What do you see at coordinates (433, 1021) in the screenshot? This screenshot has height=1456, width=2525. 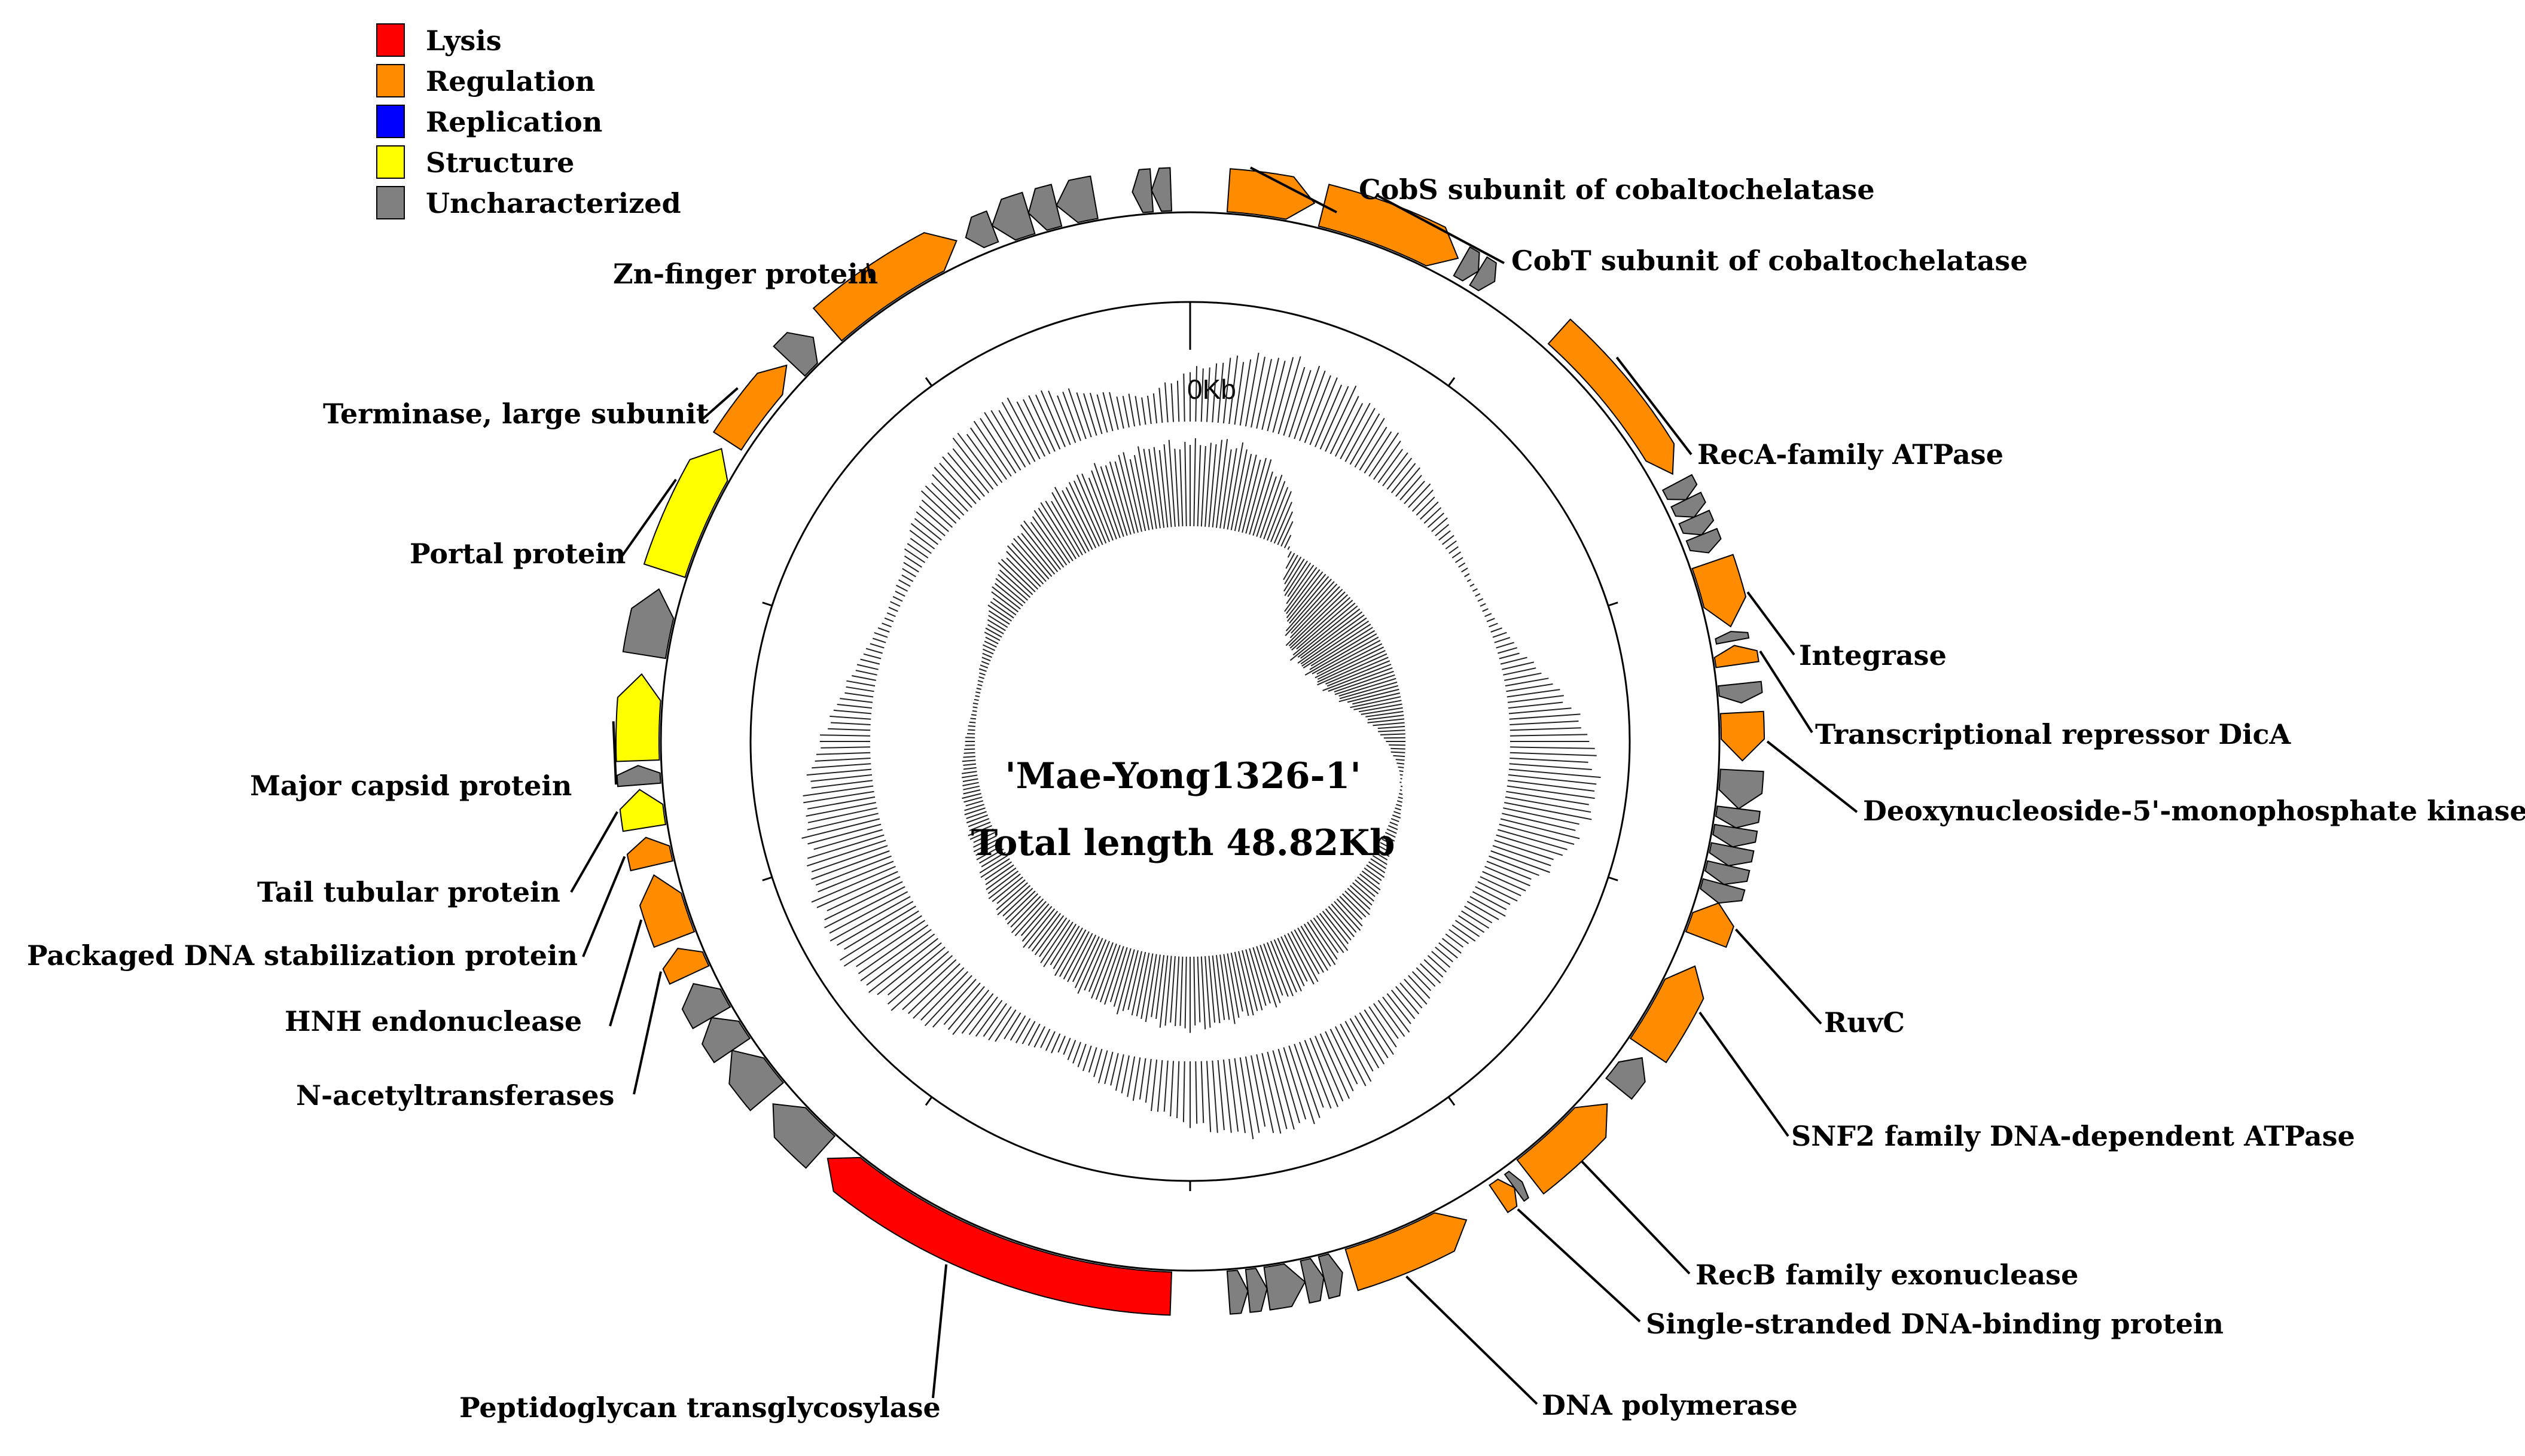 I see `gene-label-hnh: HNH endonuclease` at bounding box center [433, 1021].